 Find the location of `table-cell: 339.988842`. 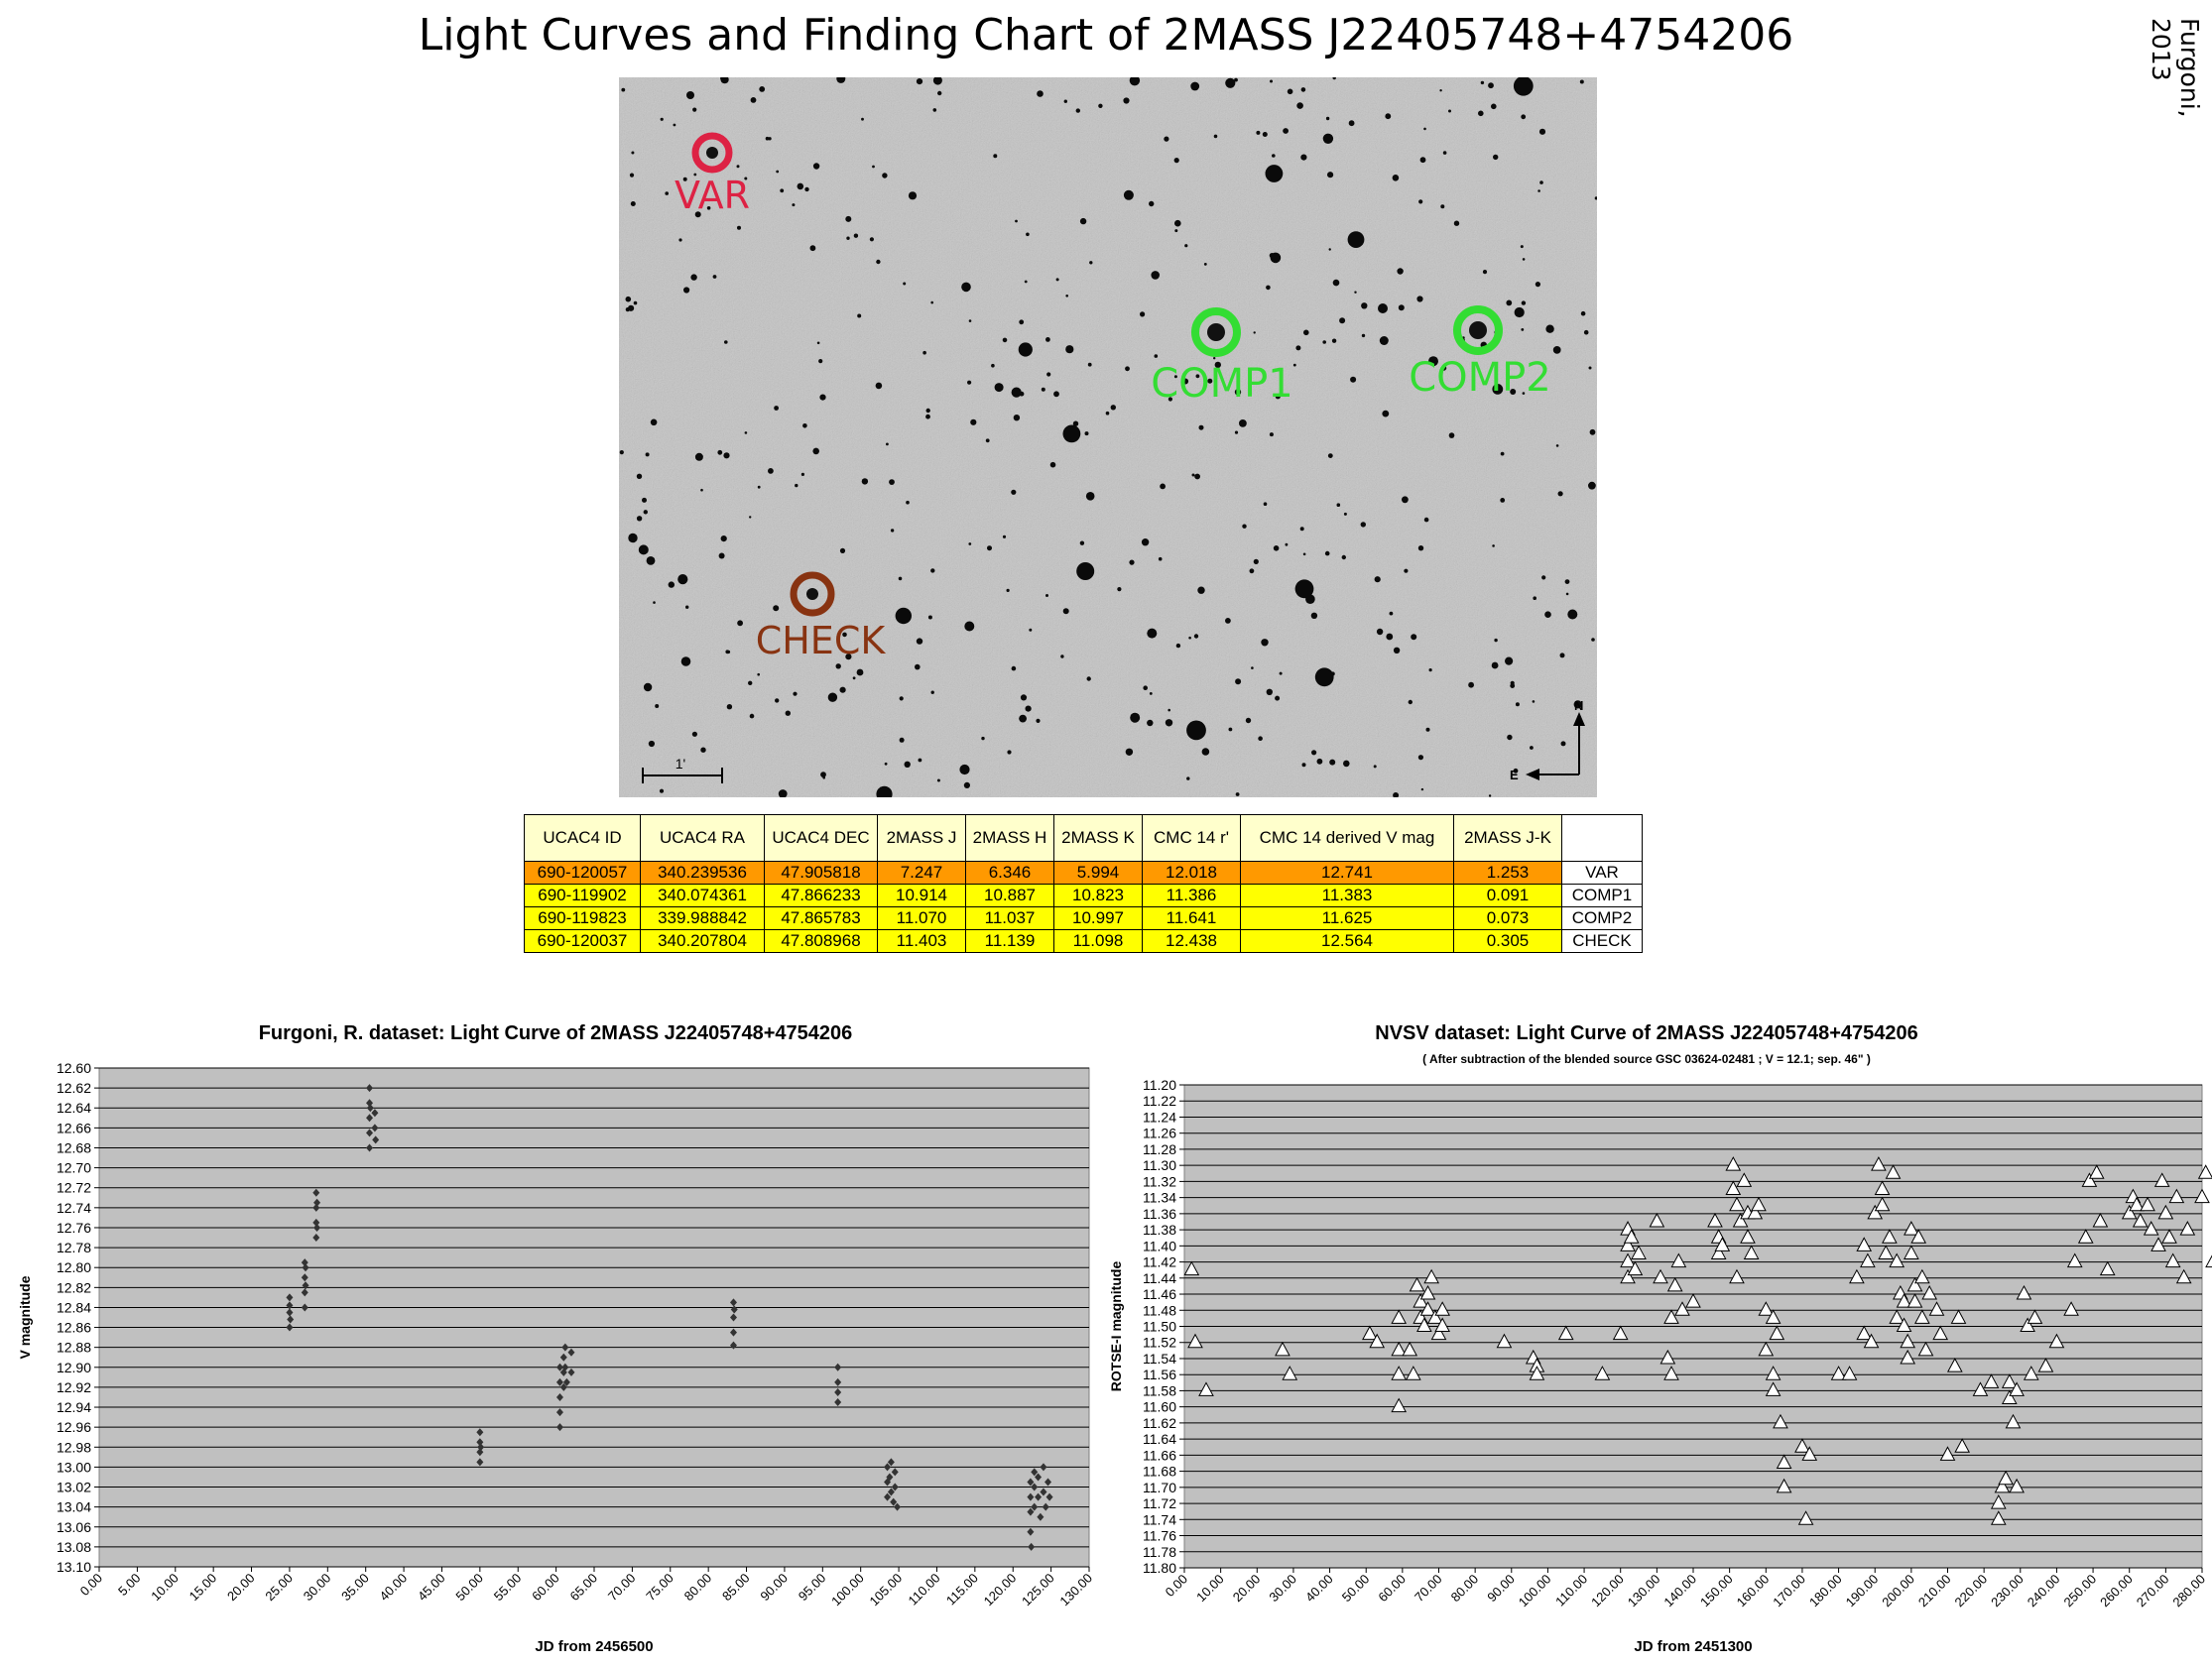

table-cell: 339.988842 is located at coordinates (702, 918).